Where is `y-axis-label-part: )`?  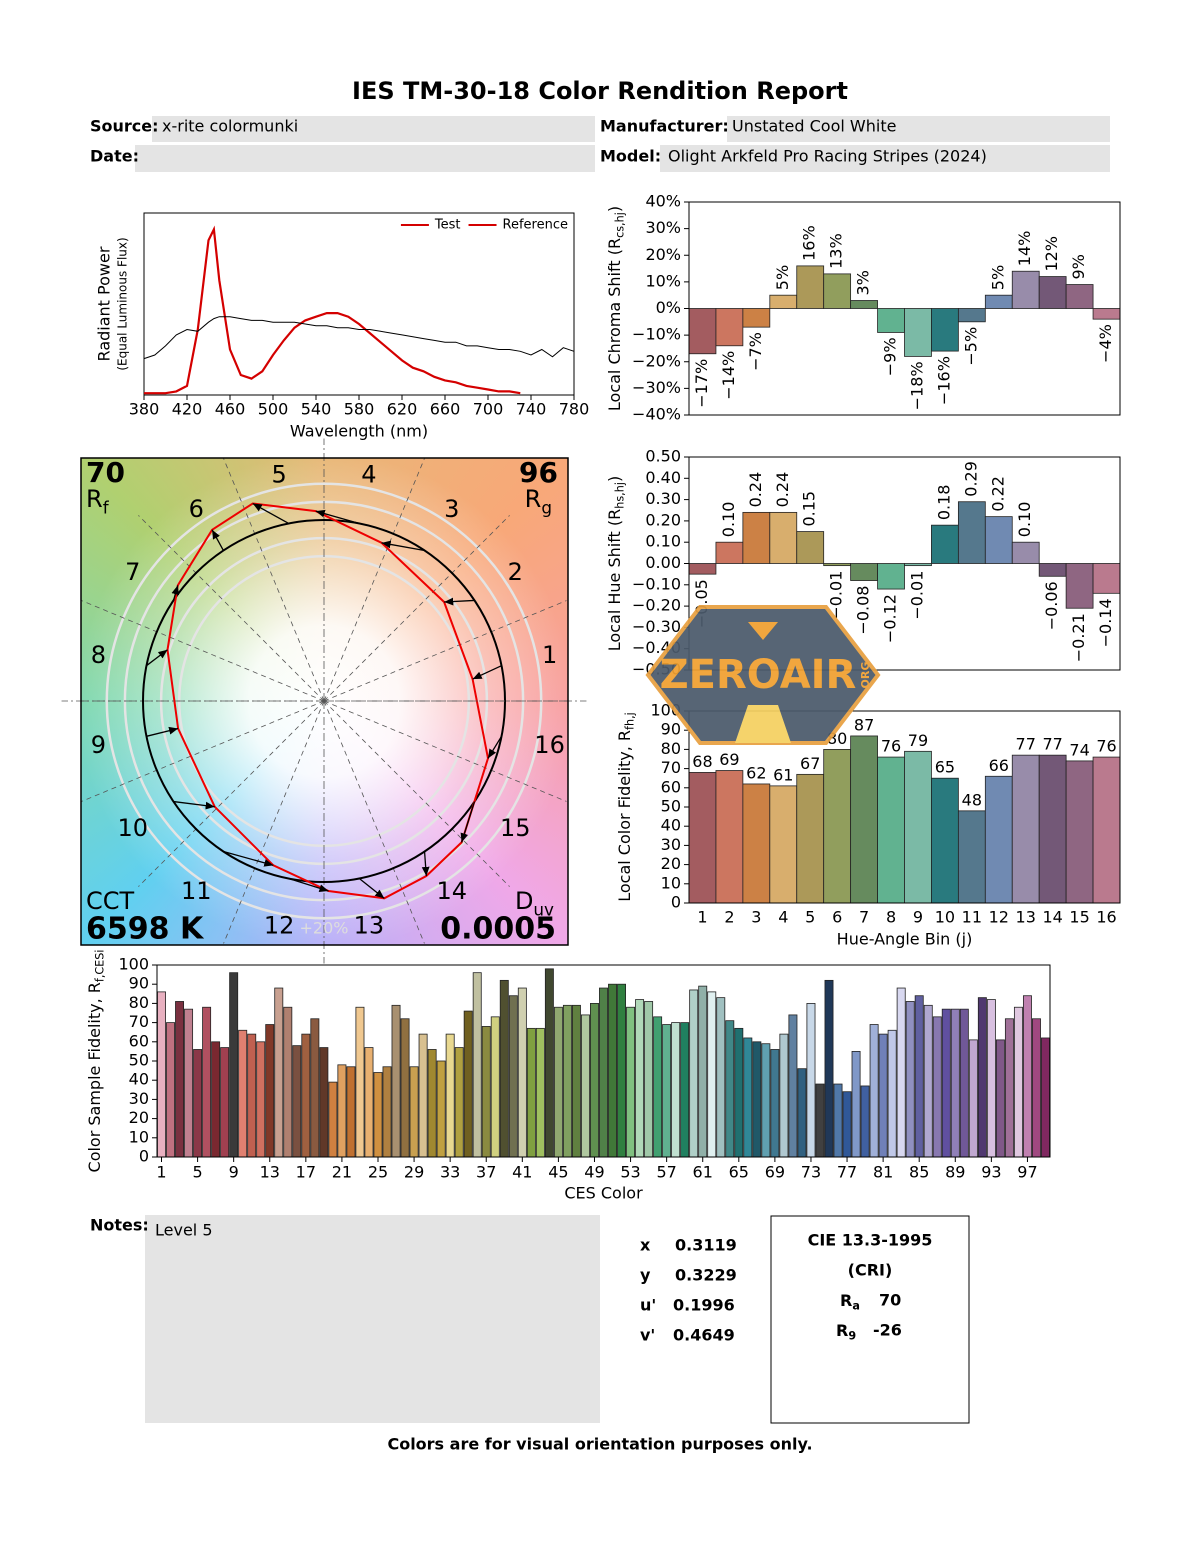 y-axis-label-part: ) is located at coordinates (614, 479).